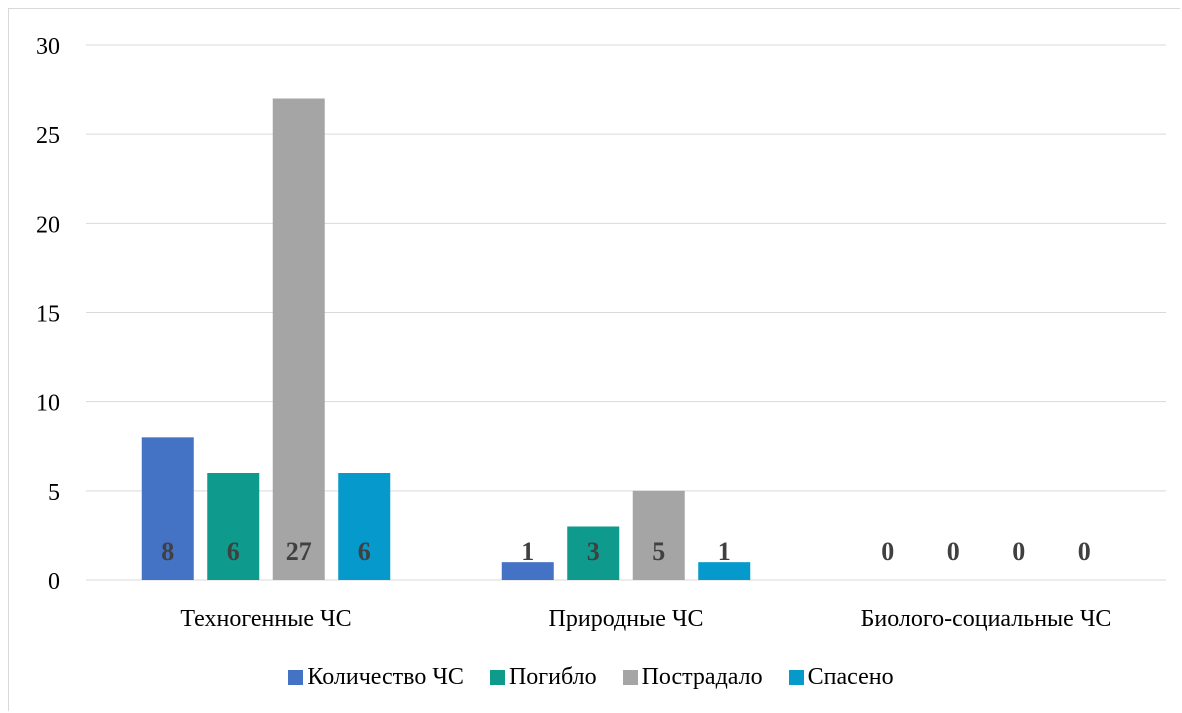  Describe the element at coordinates (265, 619) in the screenshot. I see `category-label: Техногенные ЧС` at that location.